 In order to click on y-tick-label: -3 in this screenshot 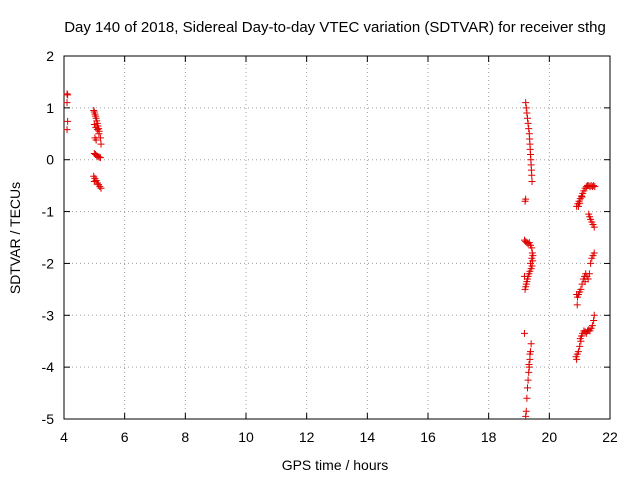, I will do `click(48, 315)`.